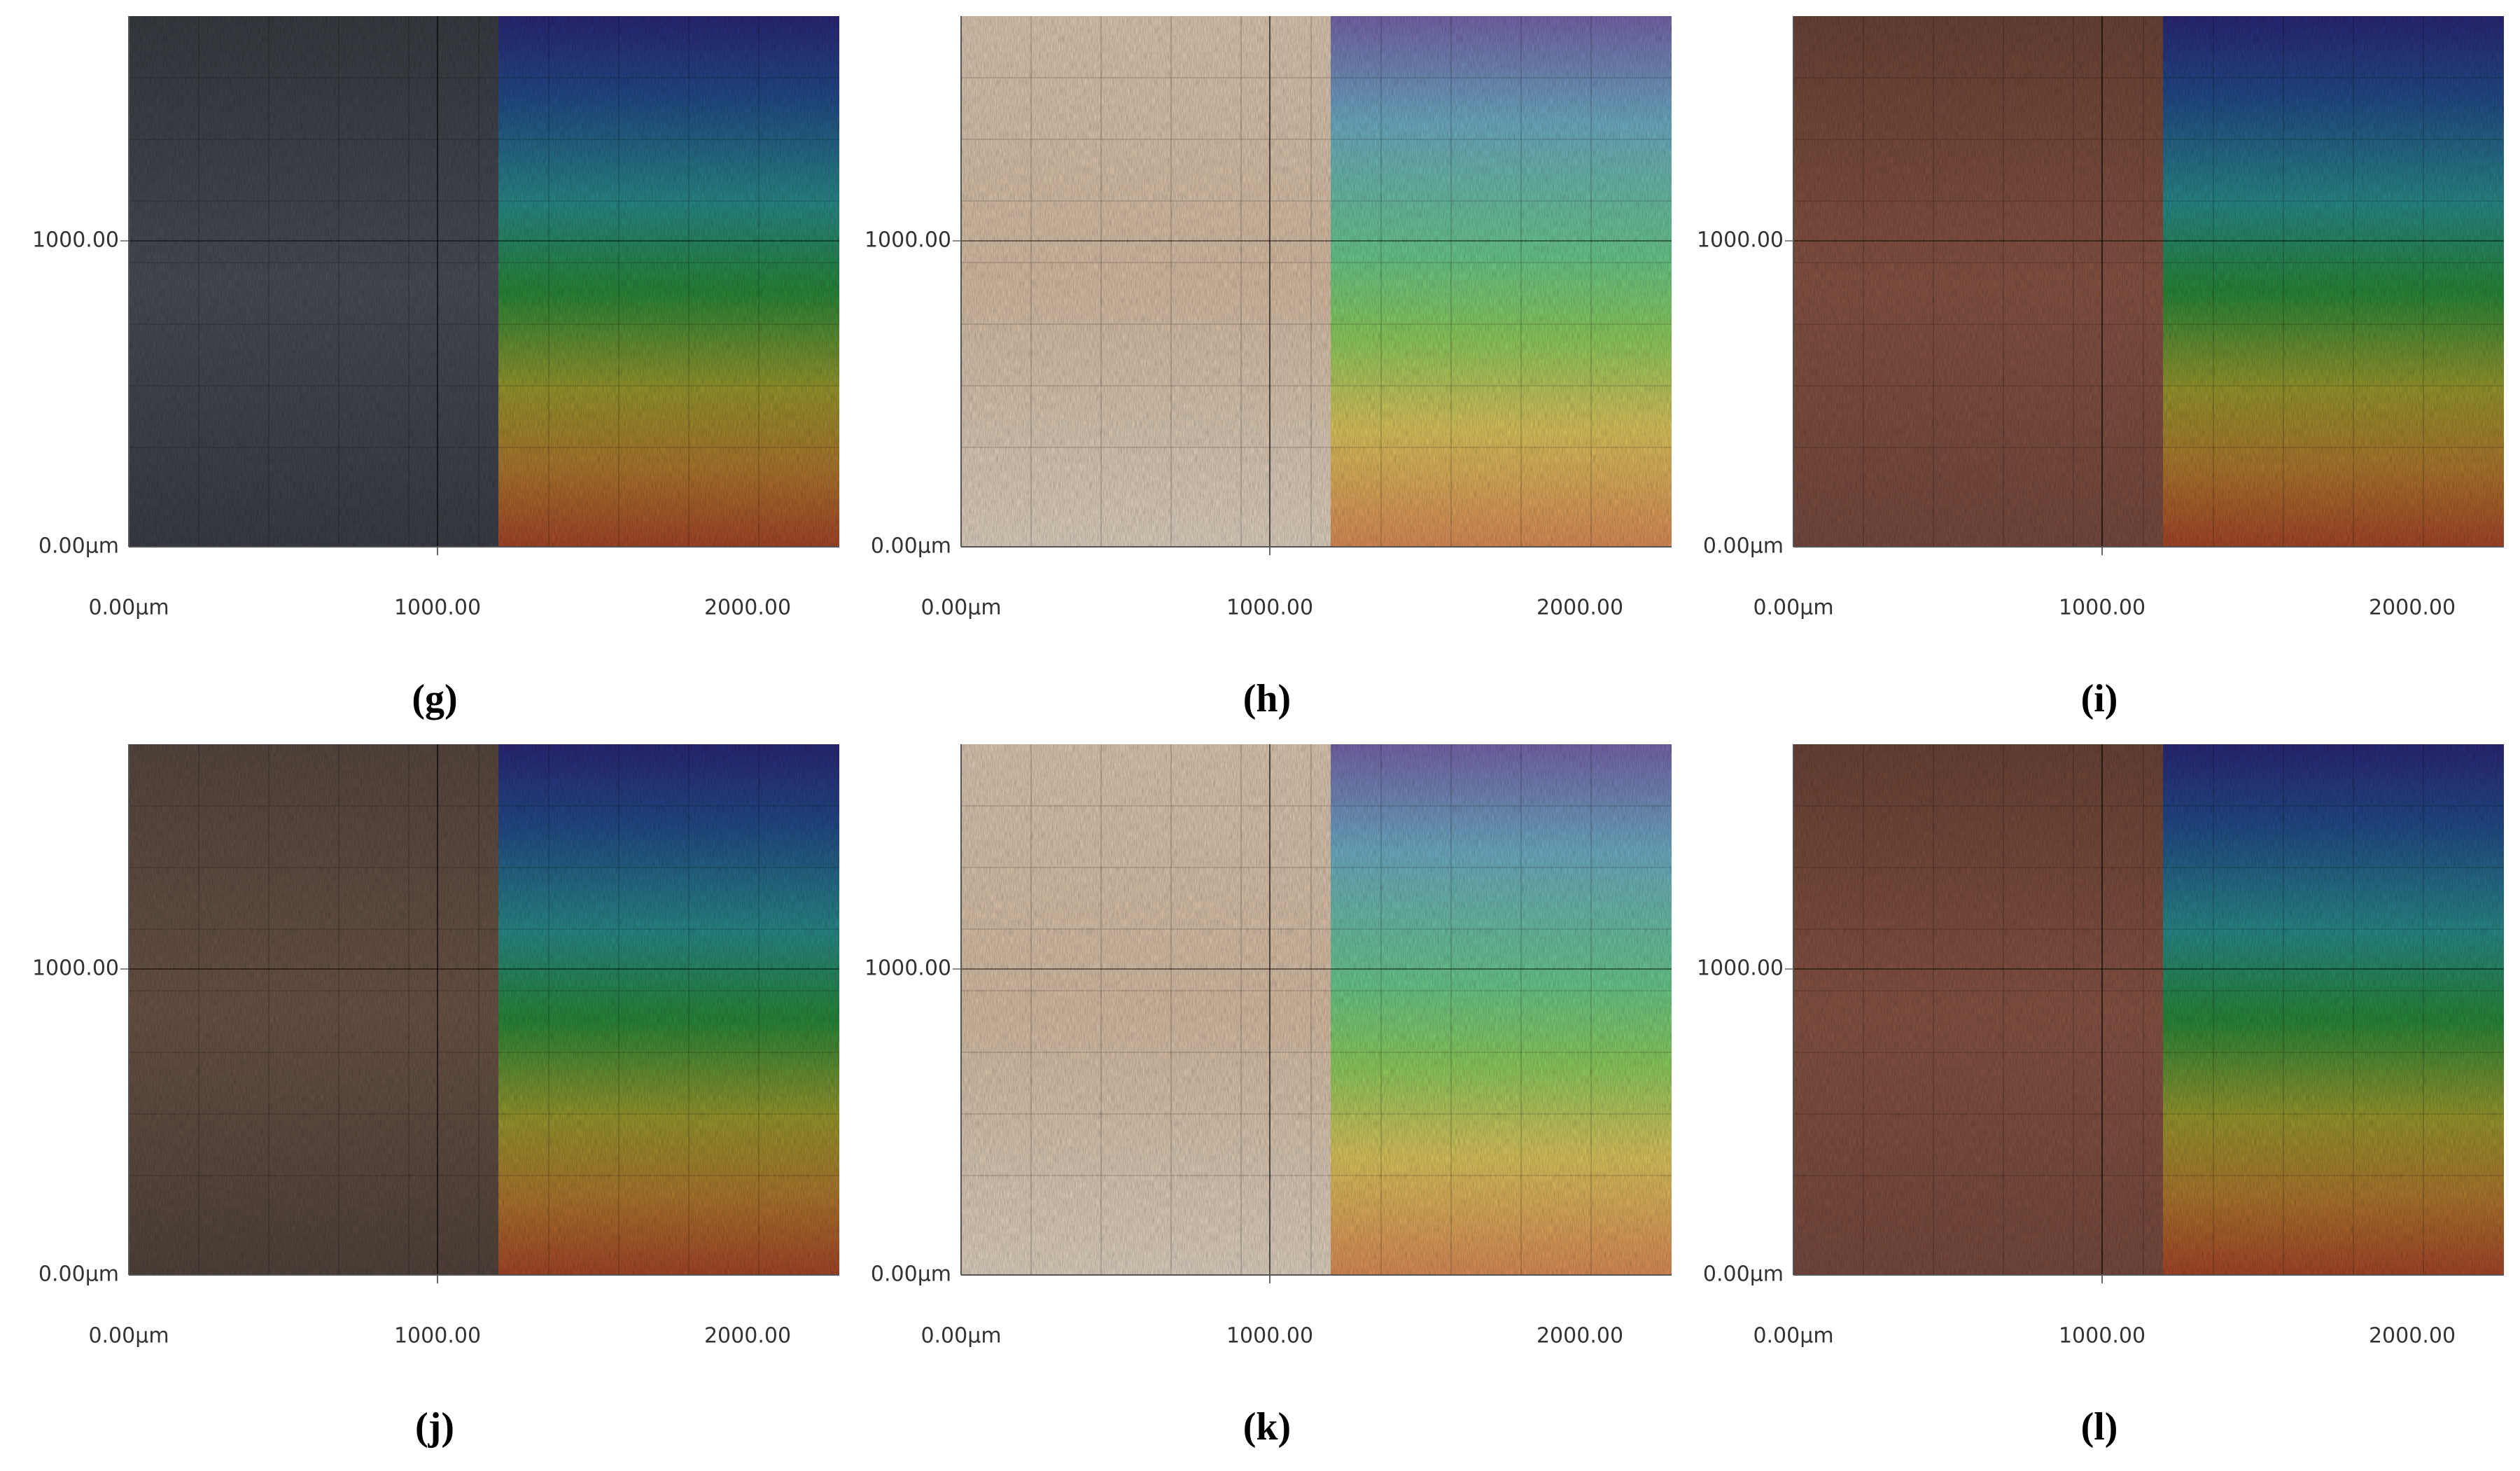 The width and height of the screenshot is (2520, 1471). What do you see at coordinates (1267, 698) in the screenshot?
I see `panel-label: (h)` at bounding box center [1267, 698].